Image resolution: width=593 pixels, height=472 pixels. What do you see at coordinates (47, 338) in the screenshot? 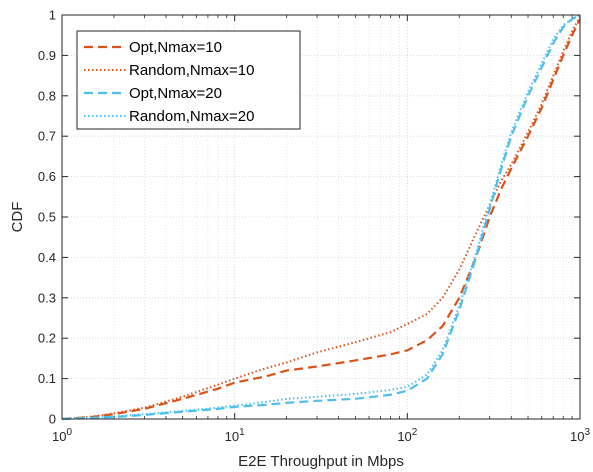
I see `y-tick-label: 0.2` at bounding box center [47, 338].